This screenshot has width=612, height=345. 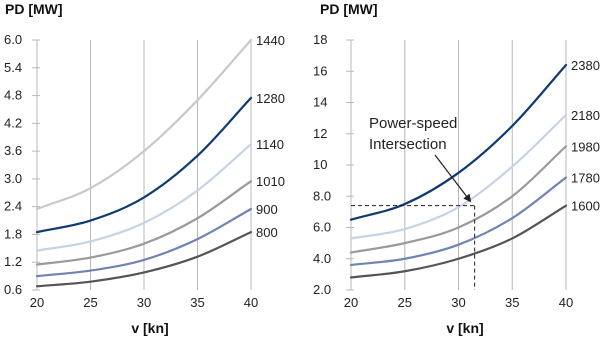 I want to click on series-label-900: 900, so click(x=267, y=209).